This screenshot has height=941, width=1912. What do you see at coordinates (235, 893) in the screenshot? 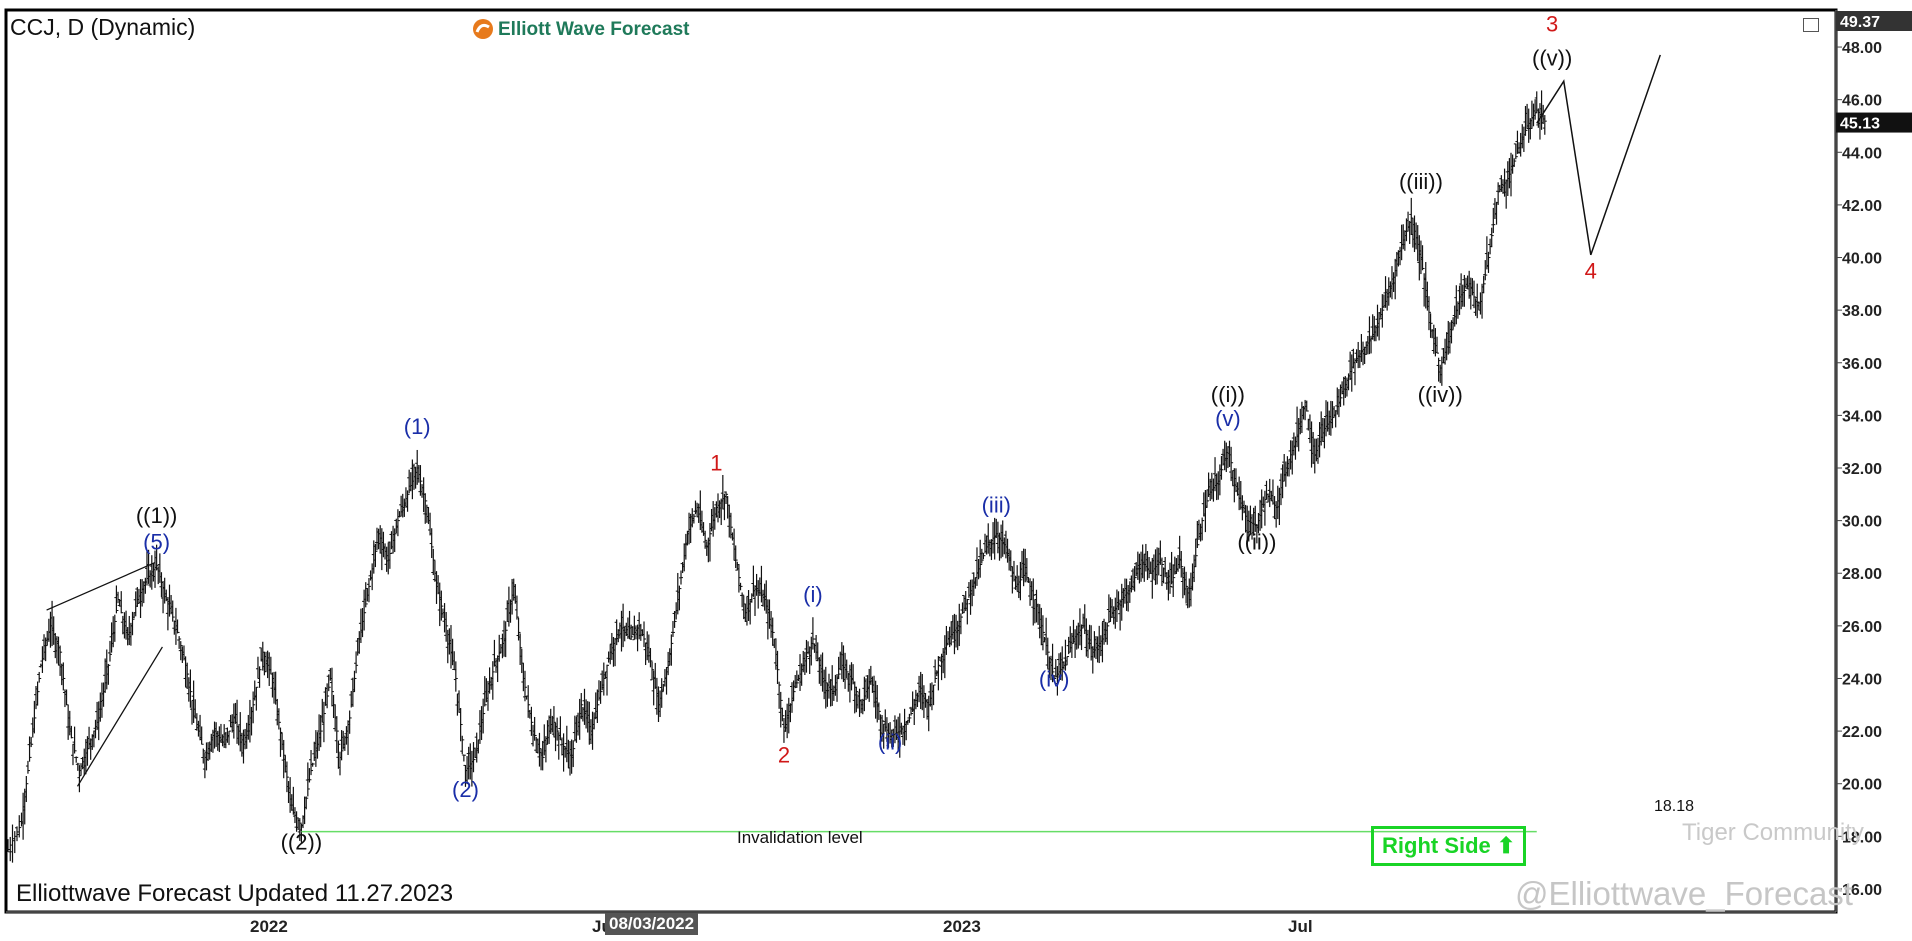
I see `update-note: Elliottwave Forecast Updated 11.27.2023` at bounding box center [235, 893].